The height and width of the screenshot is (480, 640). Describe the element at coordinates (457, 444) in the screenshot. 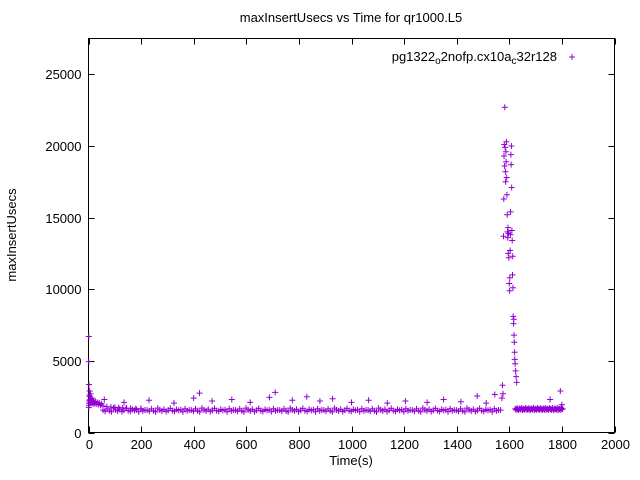

I see `x-tick-label: 1400` at that location.